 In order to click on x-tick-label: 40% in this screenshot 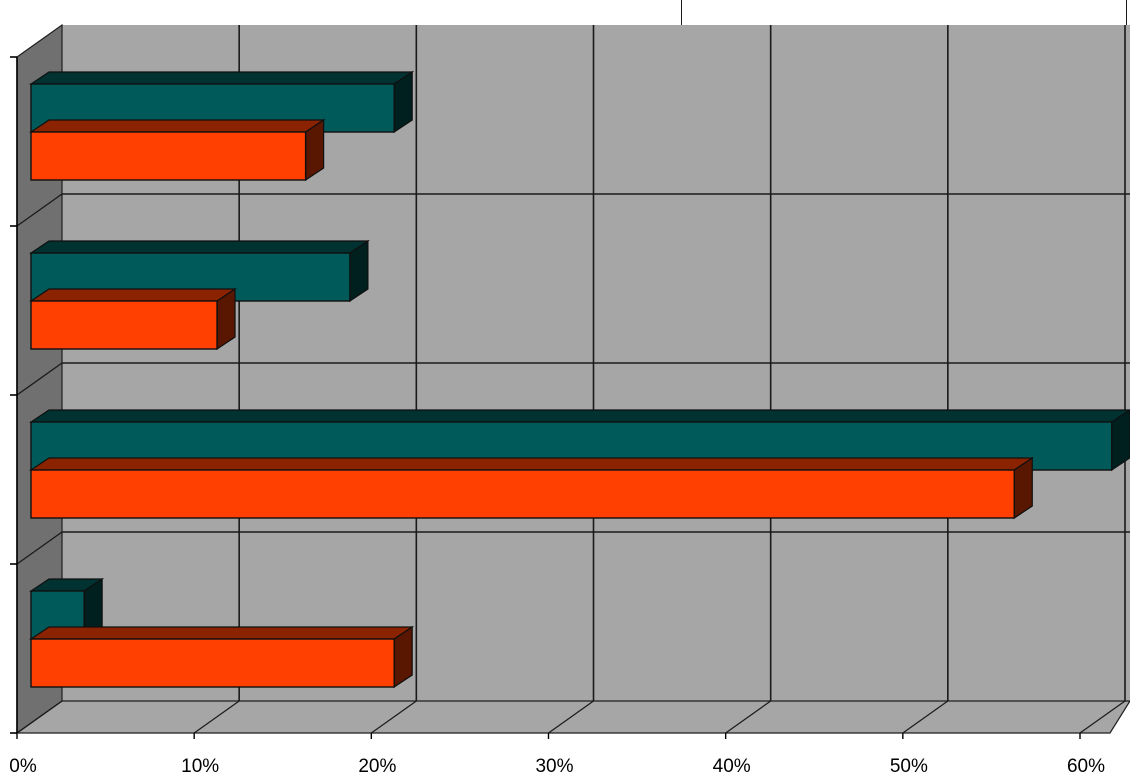, I will do `click(732, 766)`.